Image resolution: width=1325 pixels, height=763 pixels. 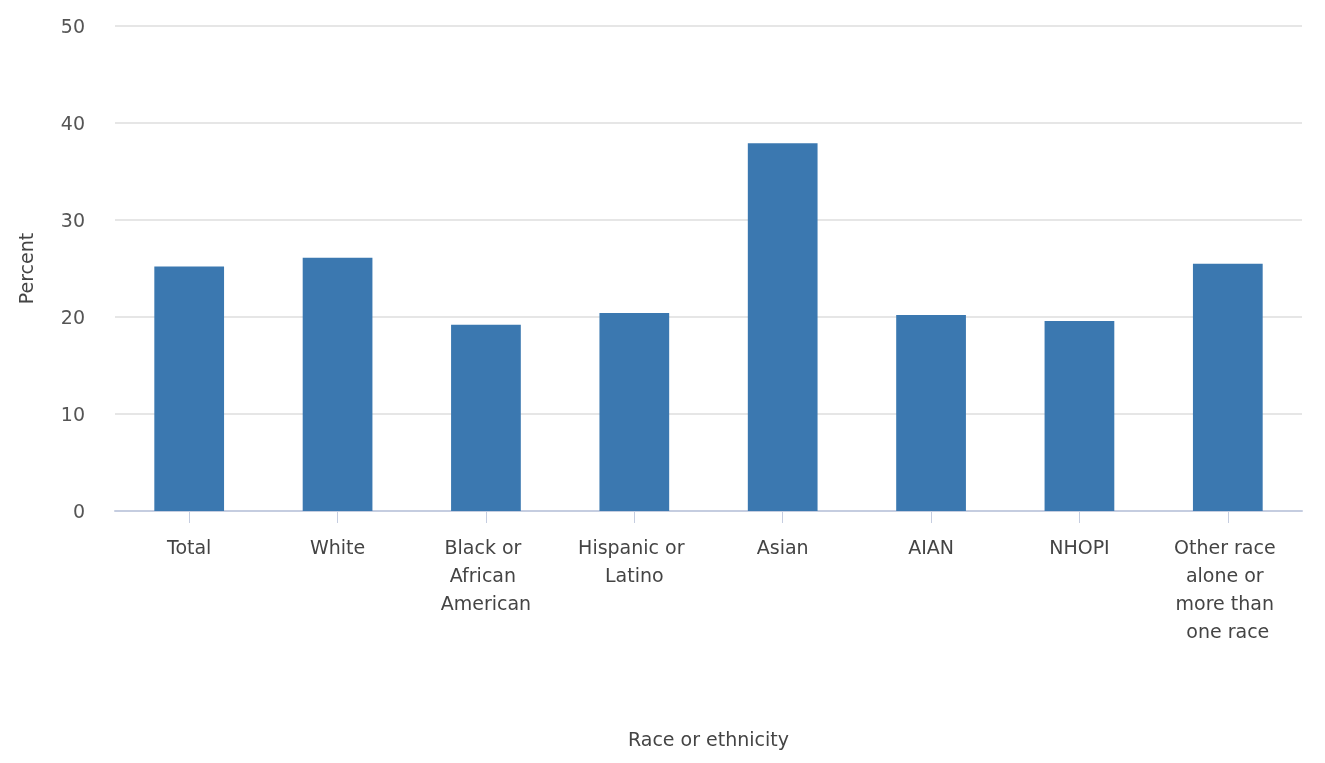 What do you see at coordinates (1079, 547) in the screenshot?
I see `x-tick-label: NHOPI` at bounding box center [1079, 547].